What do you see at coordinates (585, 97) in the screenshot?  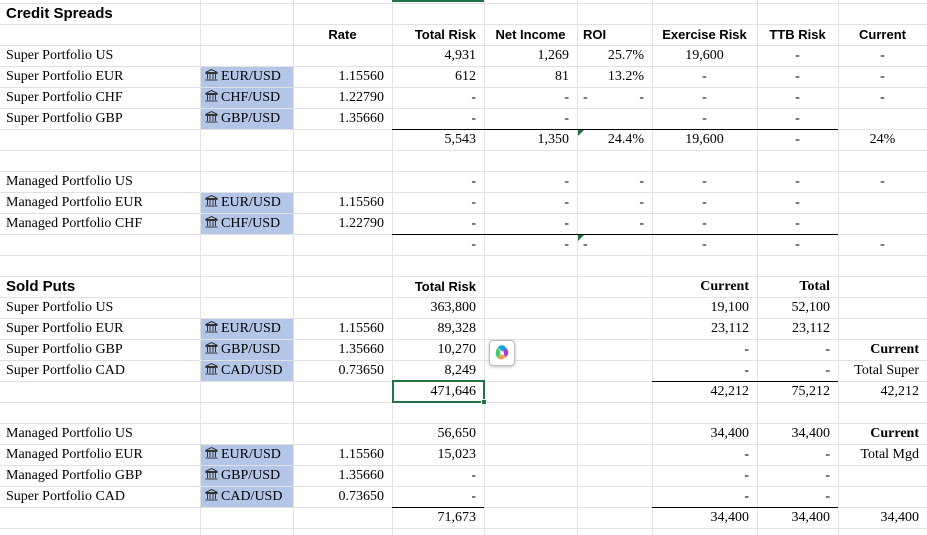 I see `roi-dash: -` at bounding box center [585, 97].